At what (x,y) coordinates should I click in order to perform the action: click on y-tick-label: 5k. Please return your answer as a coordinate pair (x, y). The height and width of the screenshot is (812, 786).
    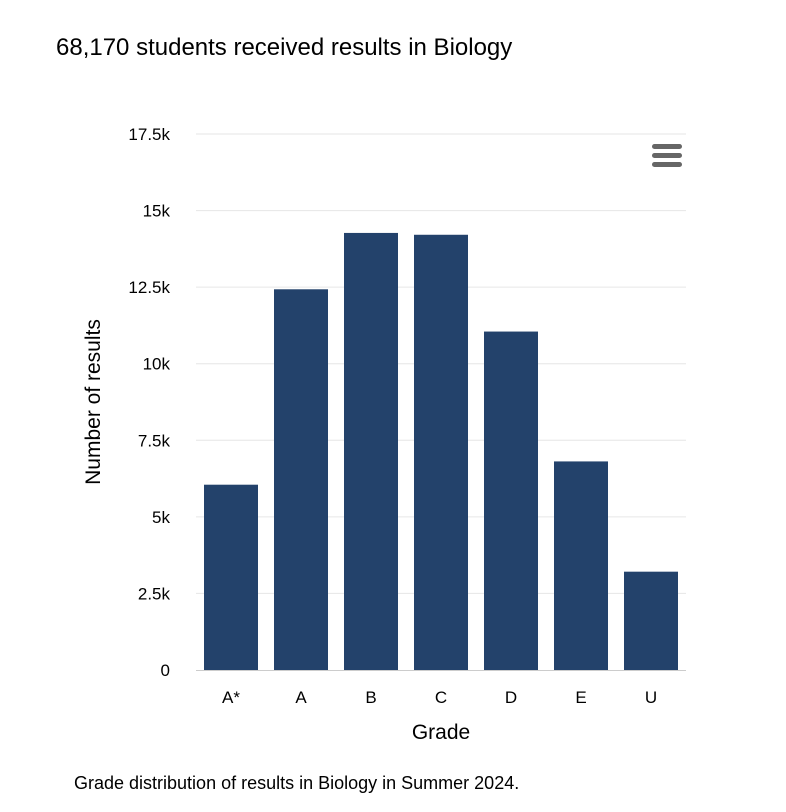
    Looking at the image, I should click on (161, 517).